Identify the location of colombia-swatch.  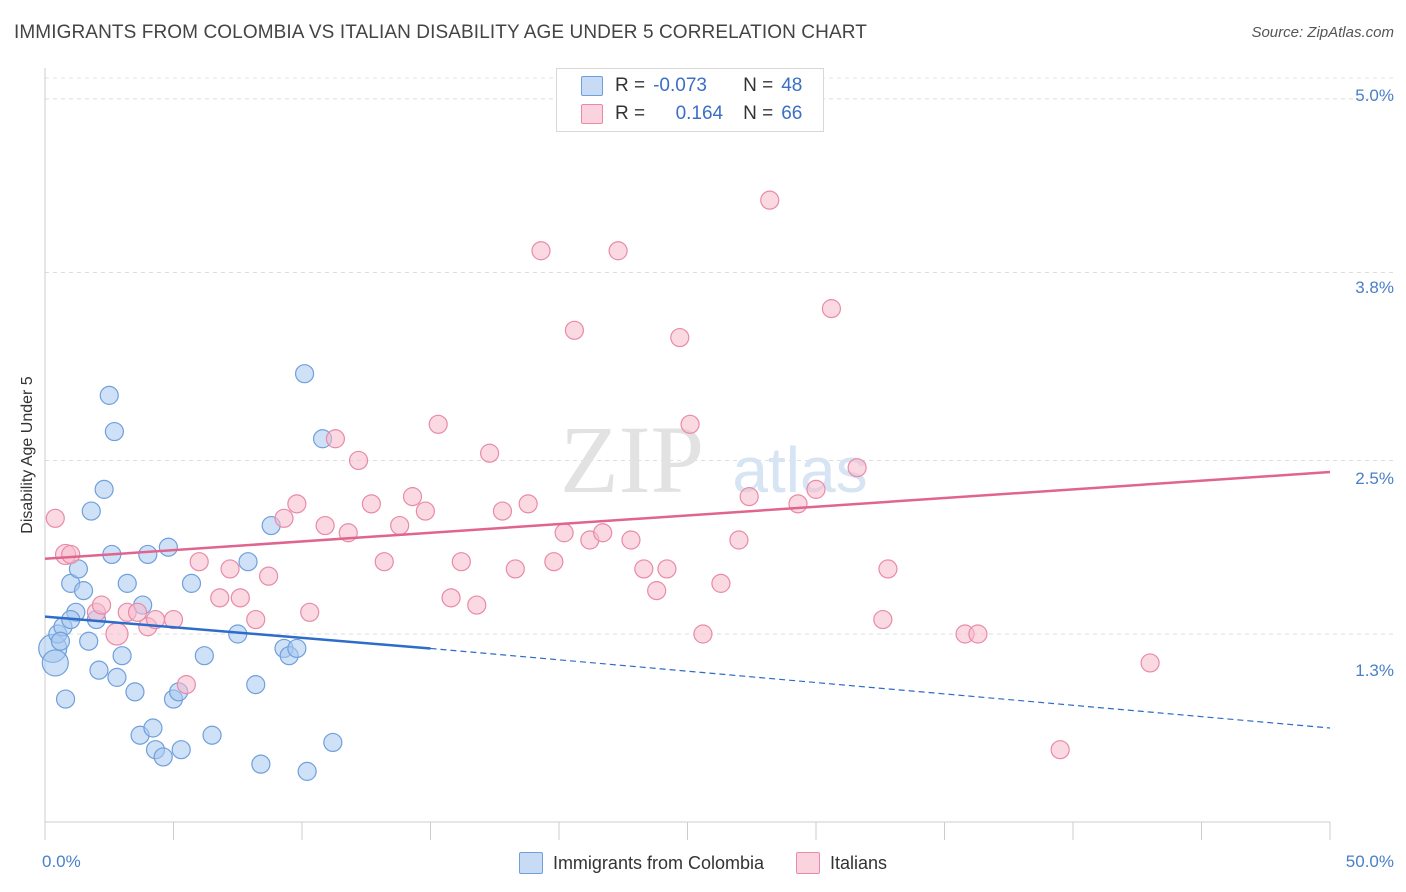
(592, 86).